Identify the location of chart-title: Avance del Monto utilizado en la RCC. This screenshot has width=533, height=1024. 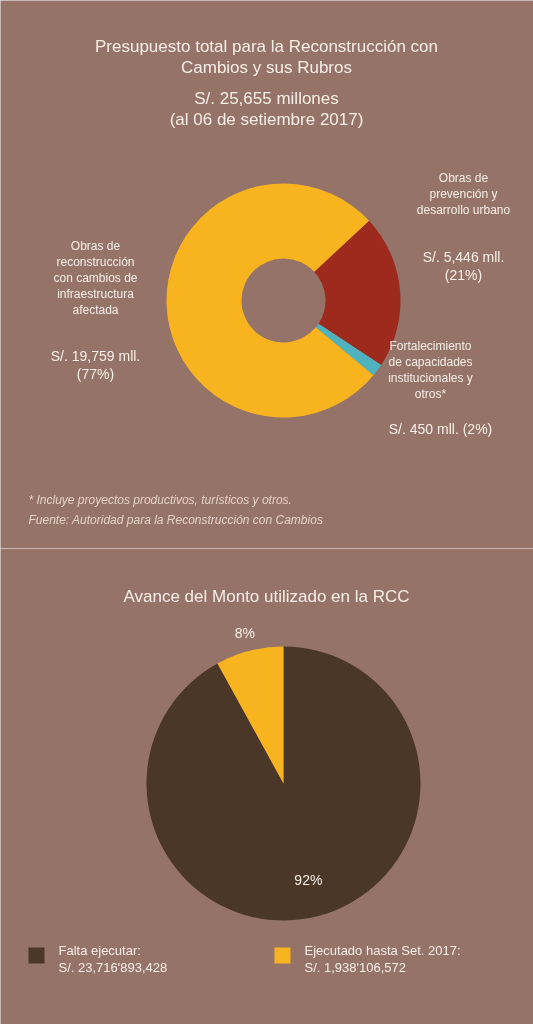
(266, 596).